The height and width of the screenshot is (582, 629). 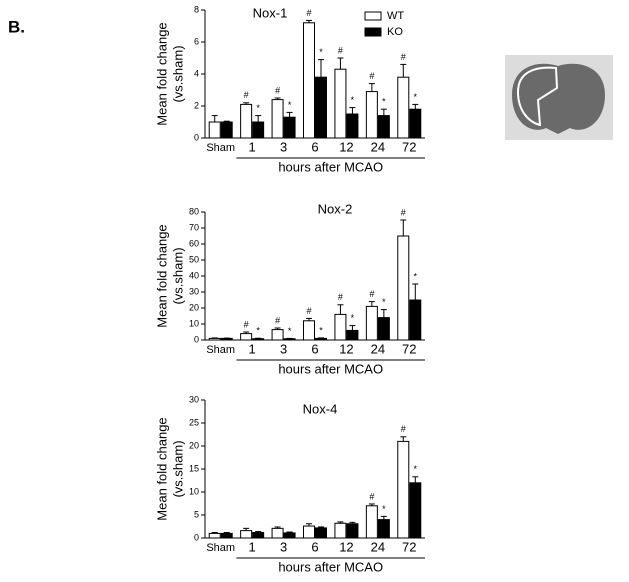 What do you see at coordinates (395, 32) in the screenshot?
I see `legend-label: KO` at bounding box center [395, 32].